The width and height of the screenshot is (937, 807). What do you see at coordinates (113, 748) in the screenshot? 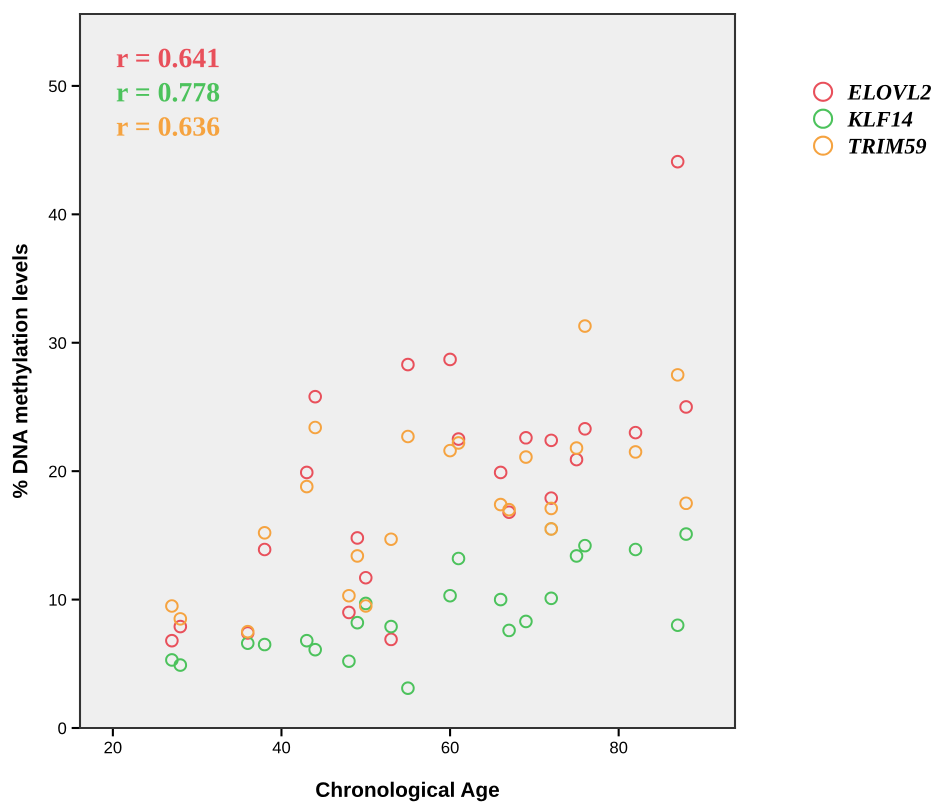
I see `x-tick-label: 20` at bounding box center [113, 748].